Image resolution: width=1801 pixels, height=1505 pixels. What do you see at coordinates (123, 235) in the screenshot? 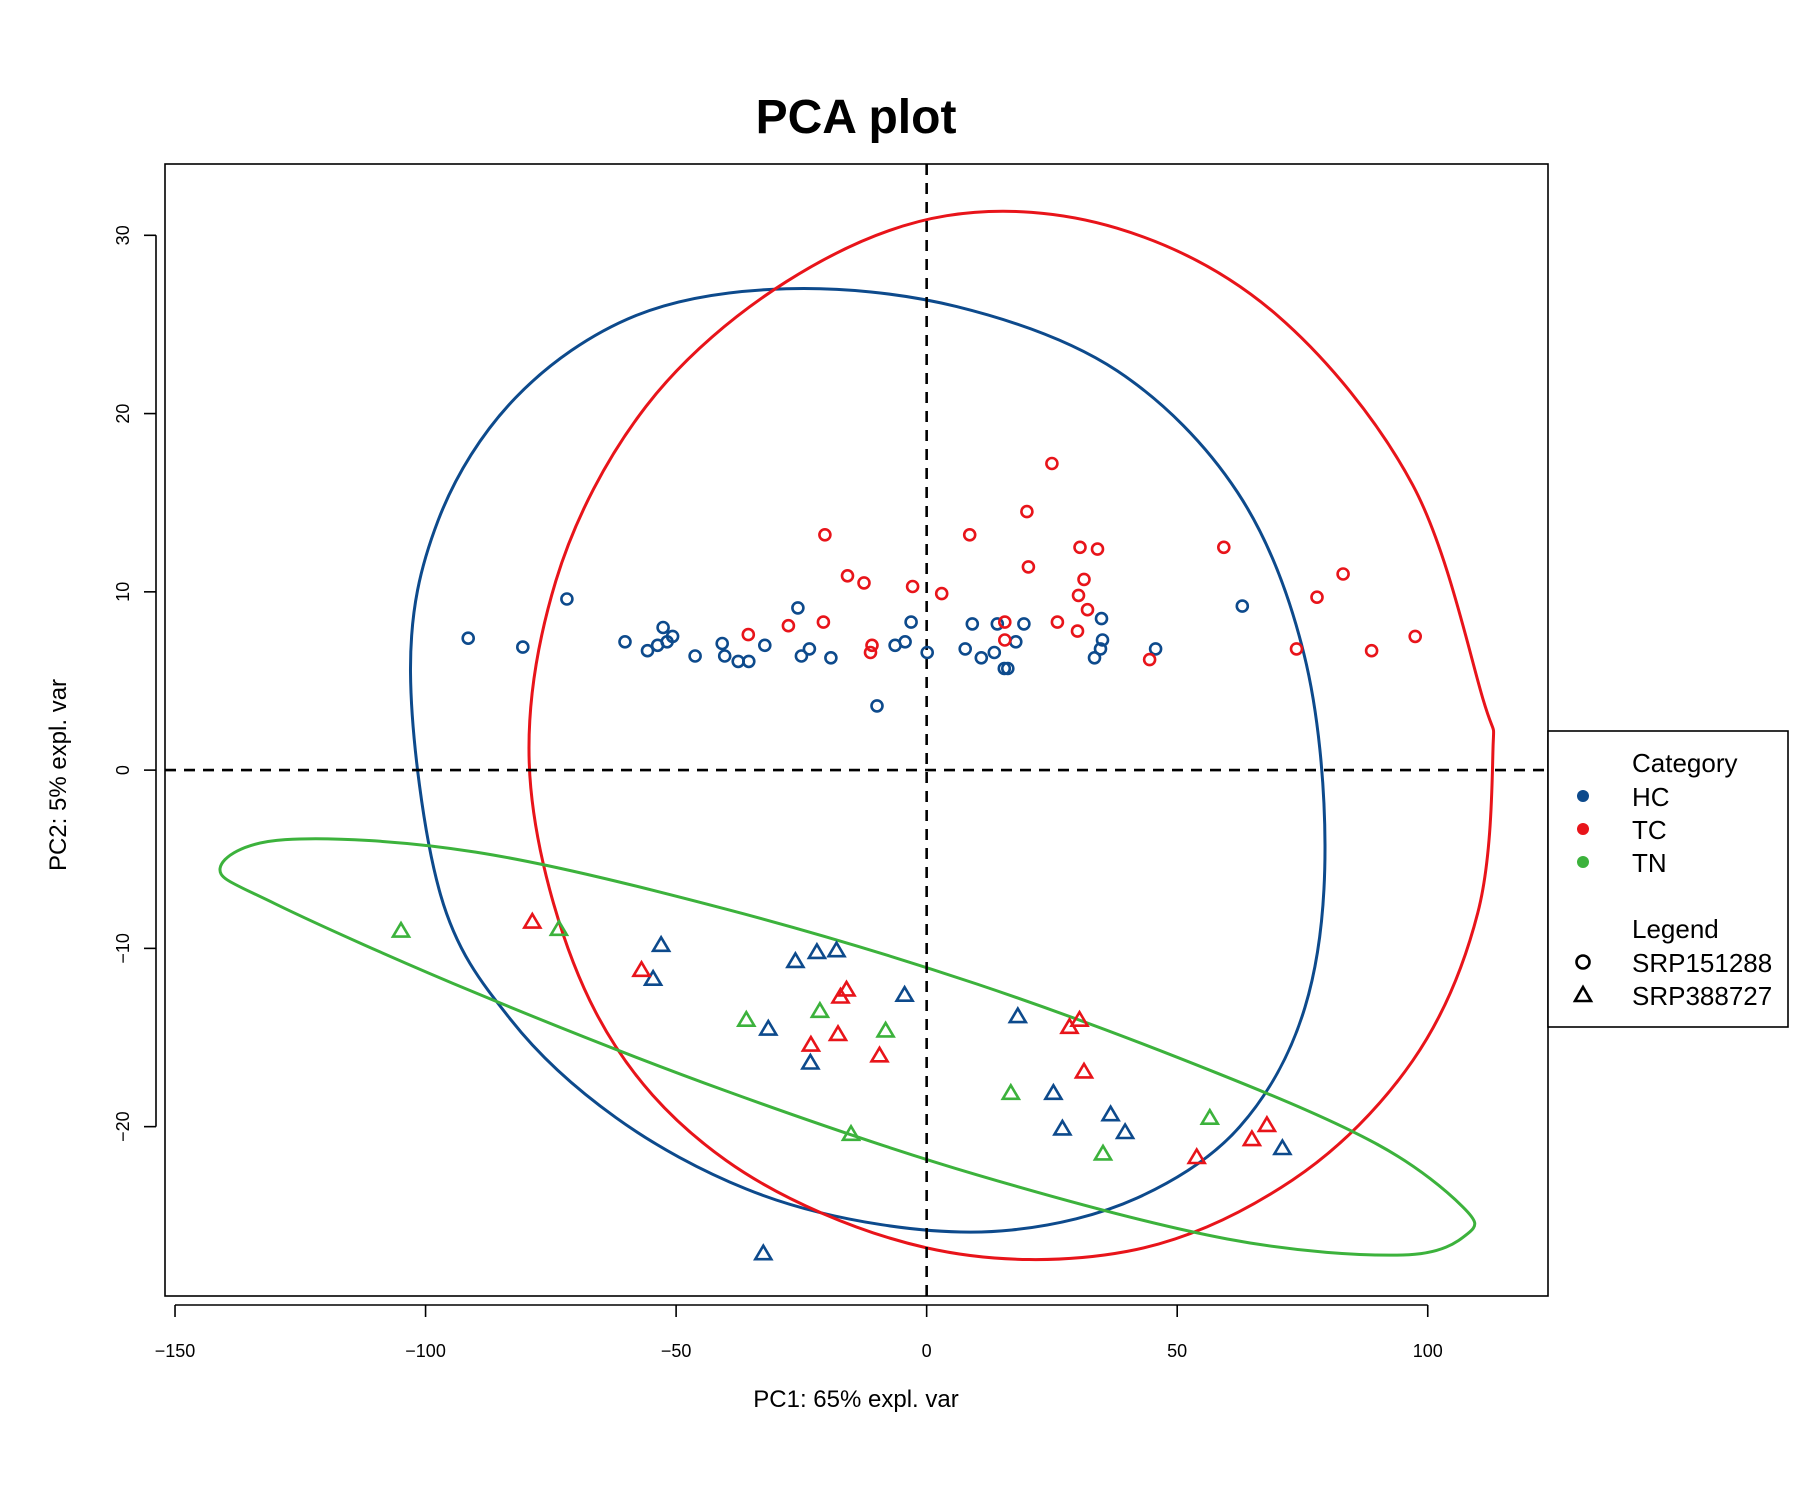
I see `y-tick-label: 30` at bounding box center [123, 235].